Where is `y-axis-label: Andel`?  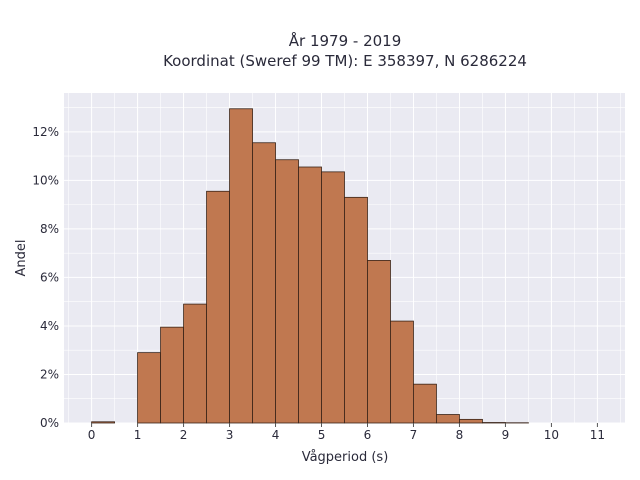 y-axis-label: Andel is located at coordinates (21, 258).